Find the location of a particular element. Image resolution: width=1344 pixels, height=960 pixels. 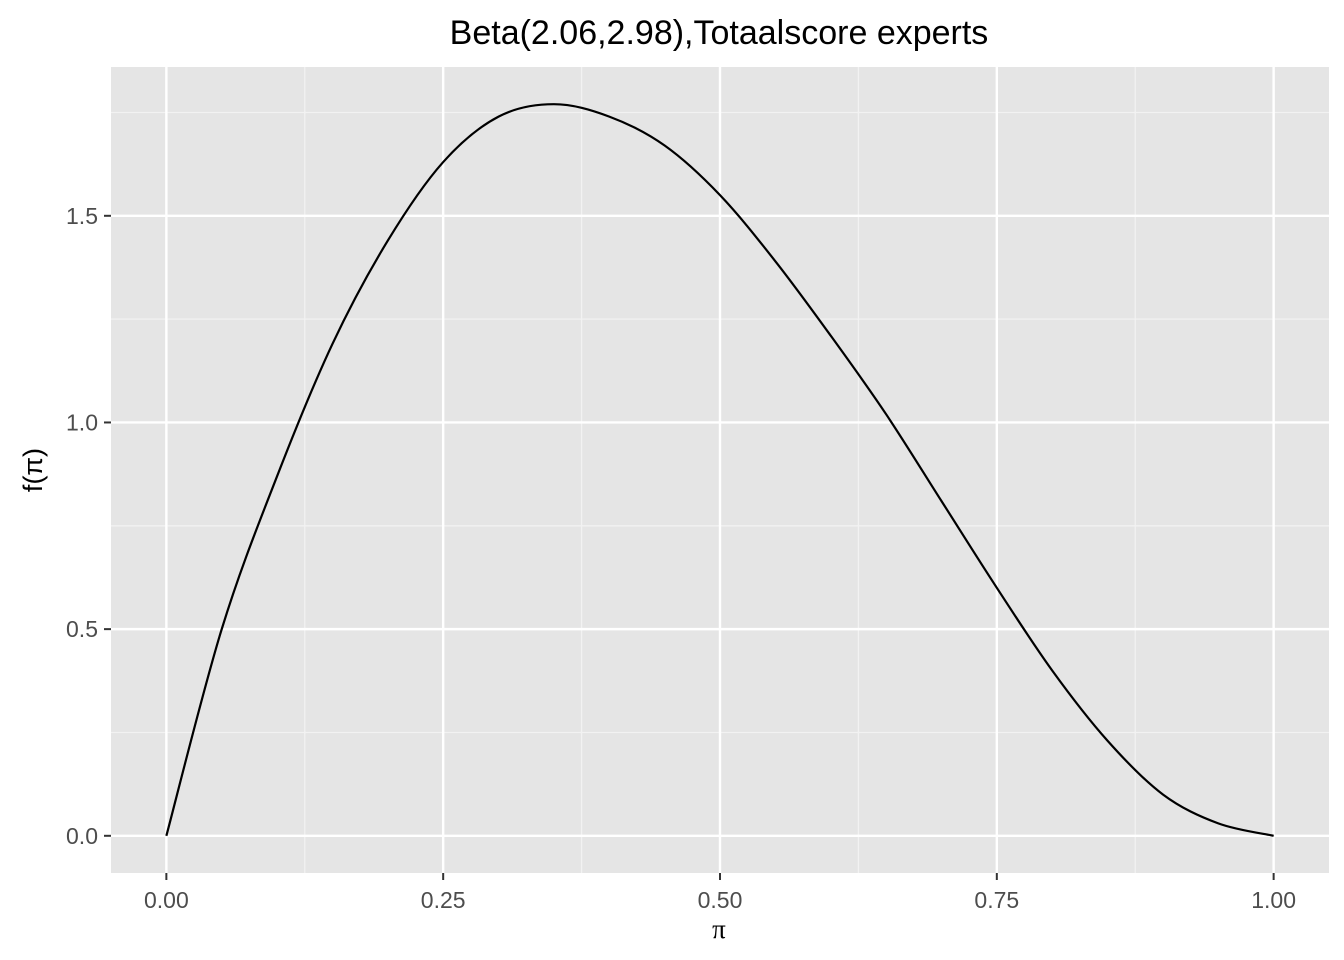

chart-title: Beta(2.06,2.98),Totaalscore experts is located at coordinates (719, 33).